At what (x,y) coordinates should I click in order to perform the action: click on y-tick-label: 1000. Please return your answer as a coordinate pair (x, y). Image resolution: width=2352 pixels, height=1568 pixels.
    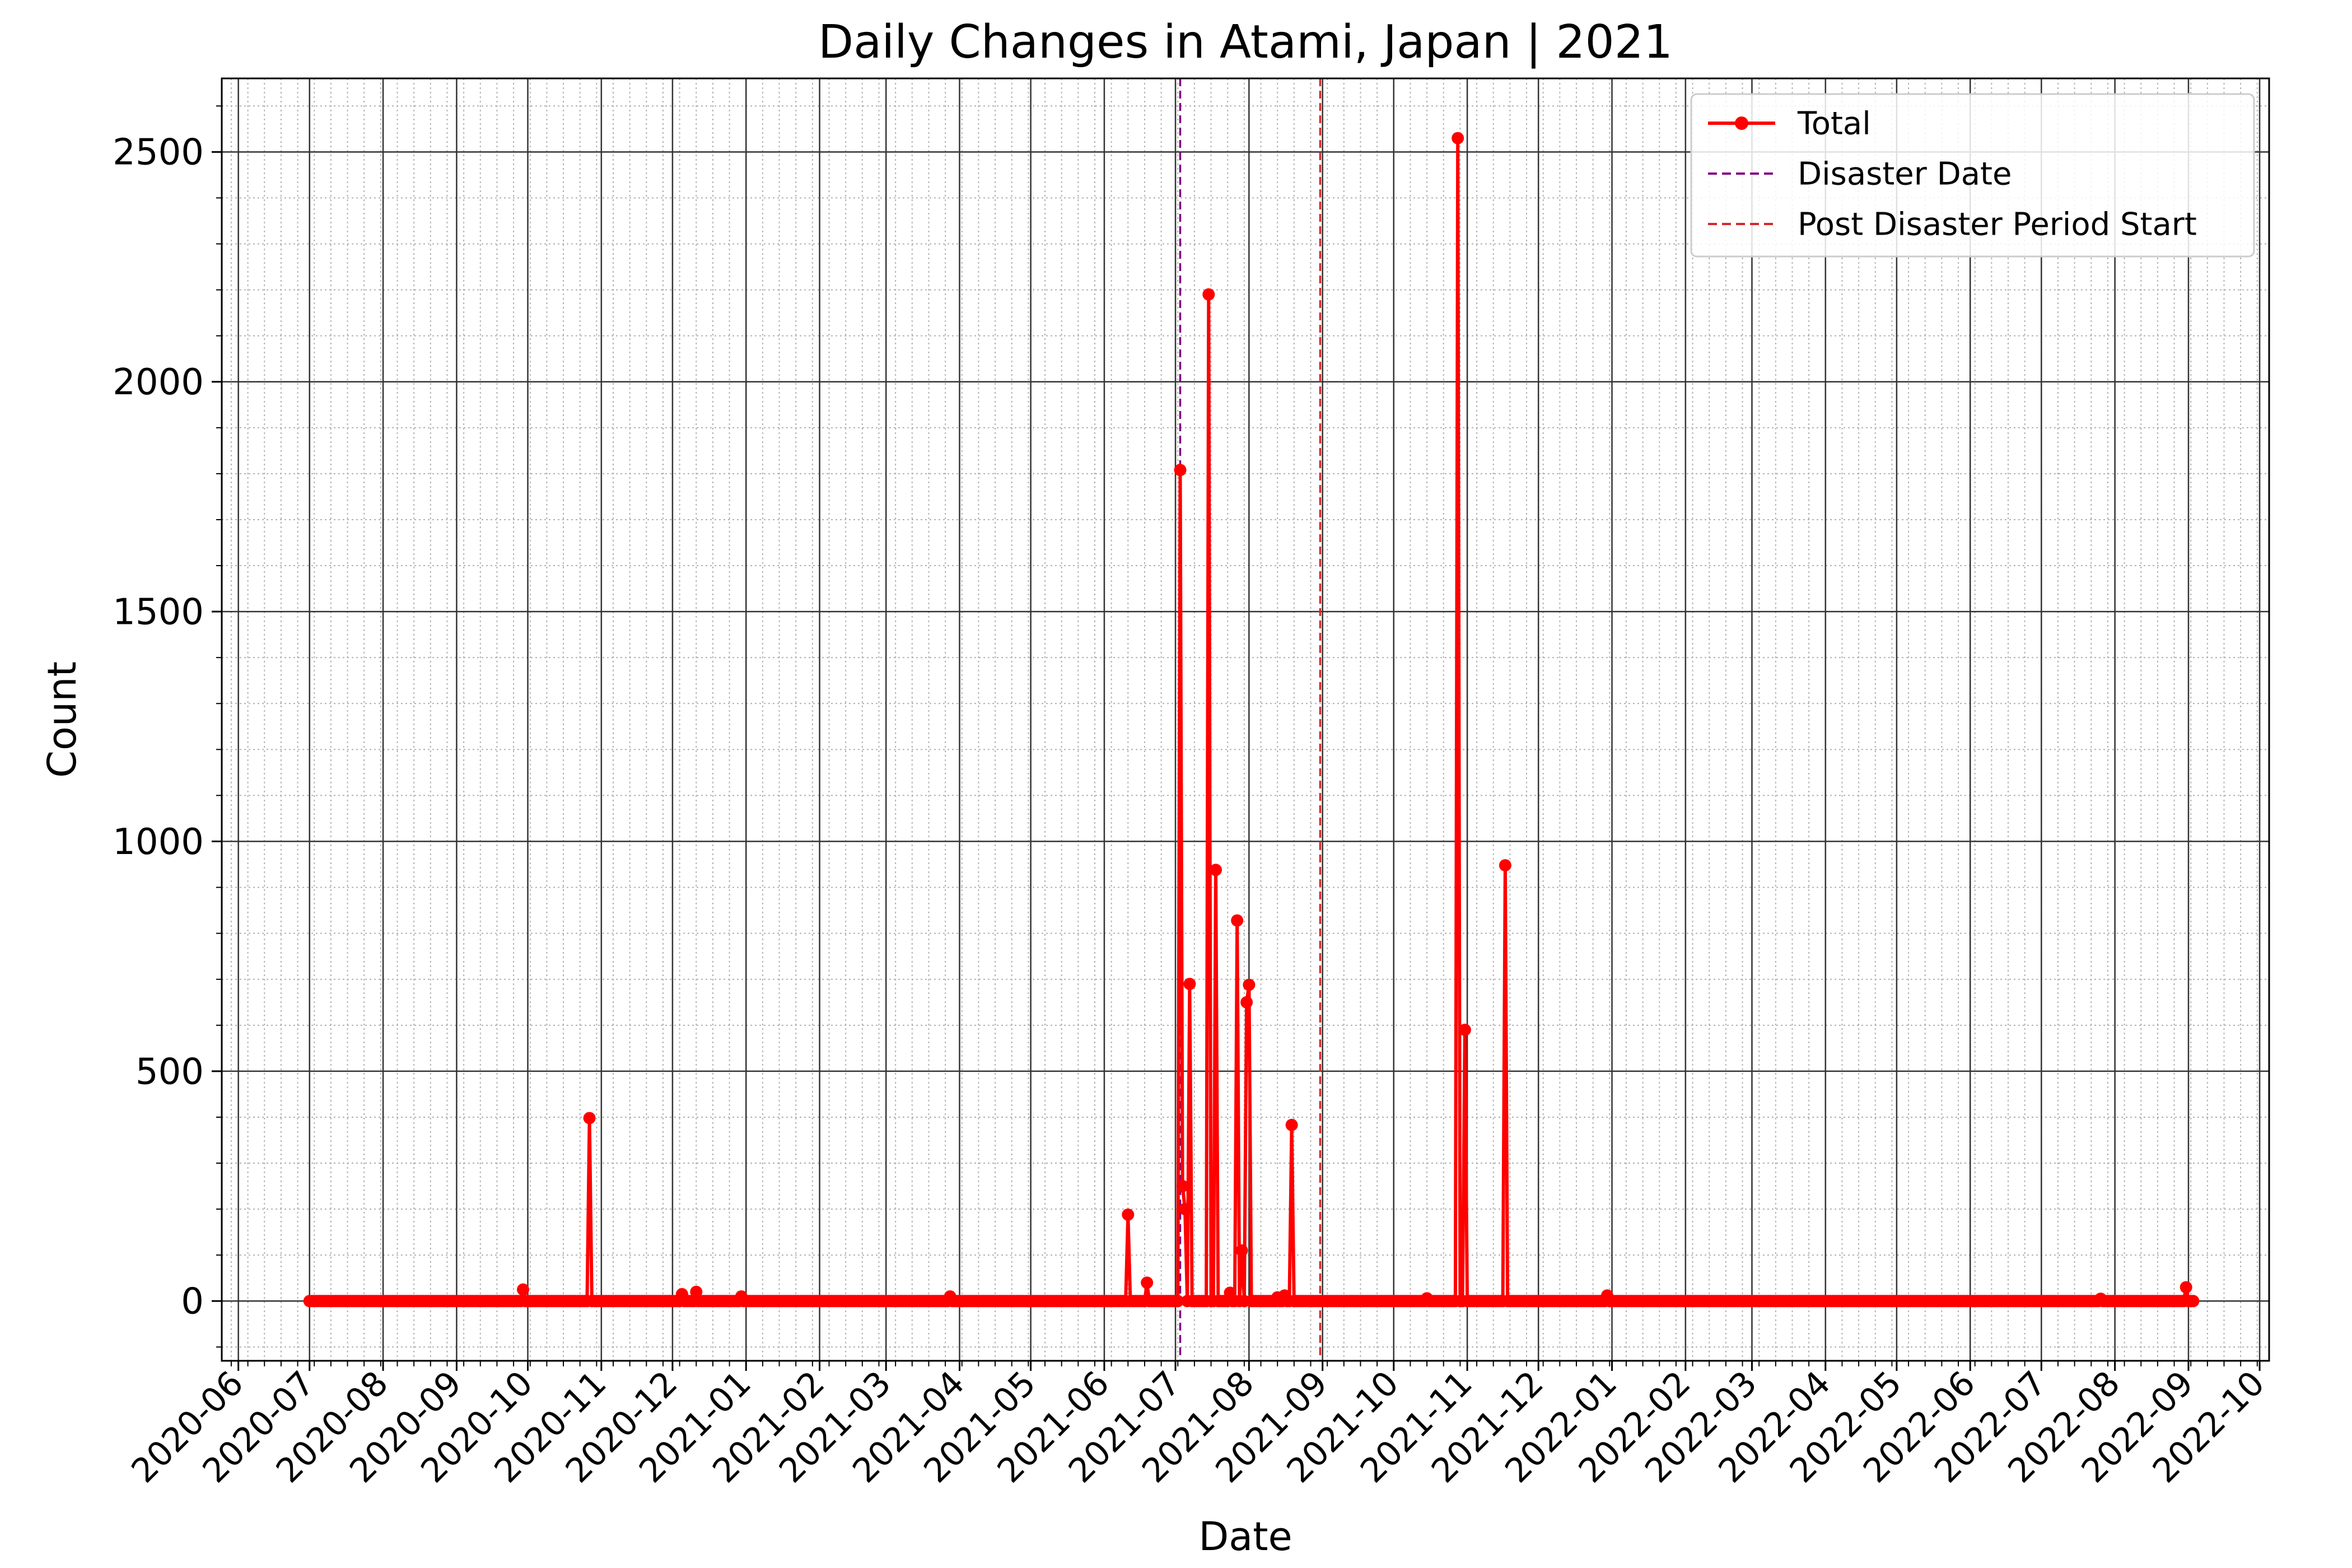
    Looking at the image, I should click on (158, 843).